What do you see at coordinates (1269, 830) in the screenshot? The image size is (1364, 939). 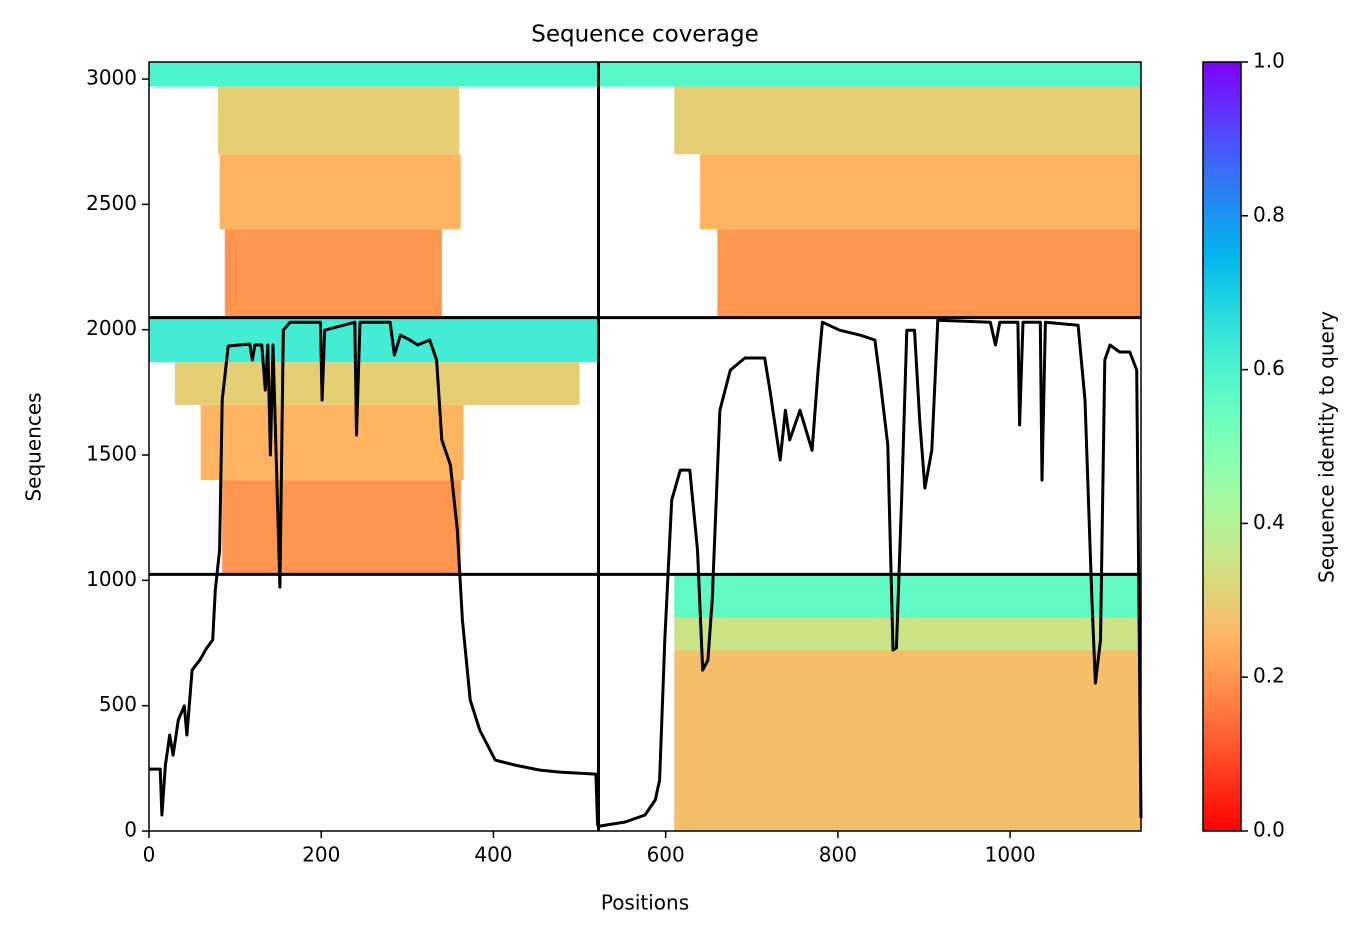 I see `colorbar-tick-label: 0.0` at bounding box center [1269, 830].